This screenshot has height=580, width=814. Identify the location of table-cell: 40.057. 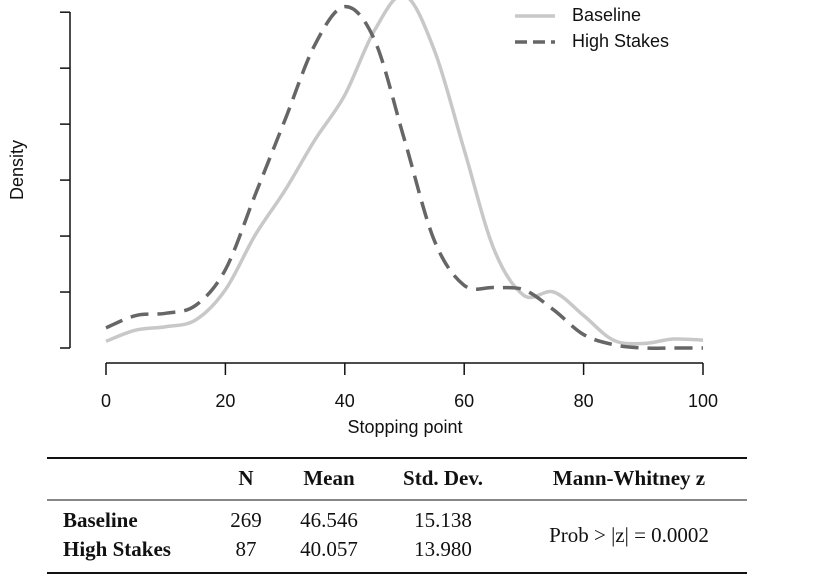
(329, 549).